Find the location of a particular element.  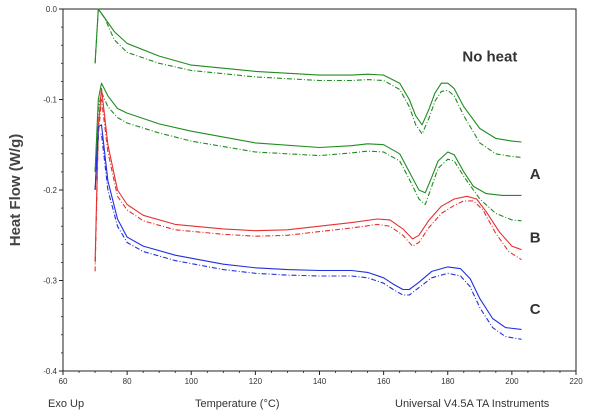

y-tick-label: -0.3 is located at coordinates (50, 281).